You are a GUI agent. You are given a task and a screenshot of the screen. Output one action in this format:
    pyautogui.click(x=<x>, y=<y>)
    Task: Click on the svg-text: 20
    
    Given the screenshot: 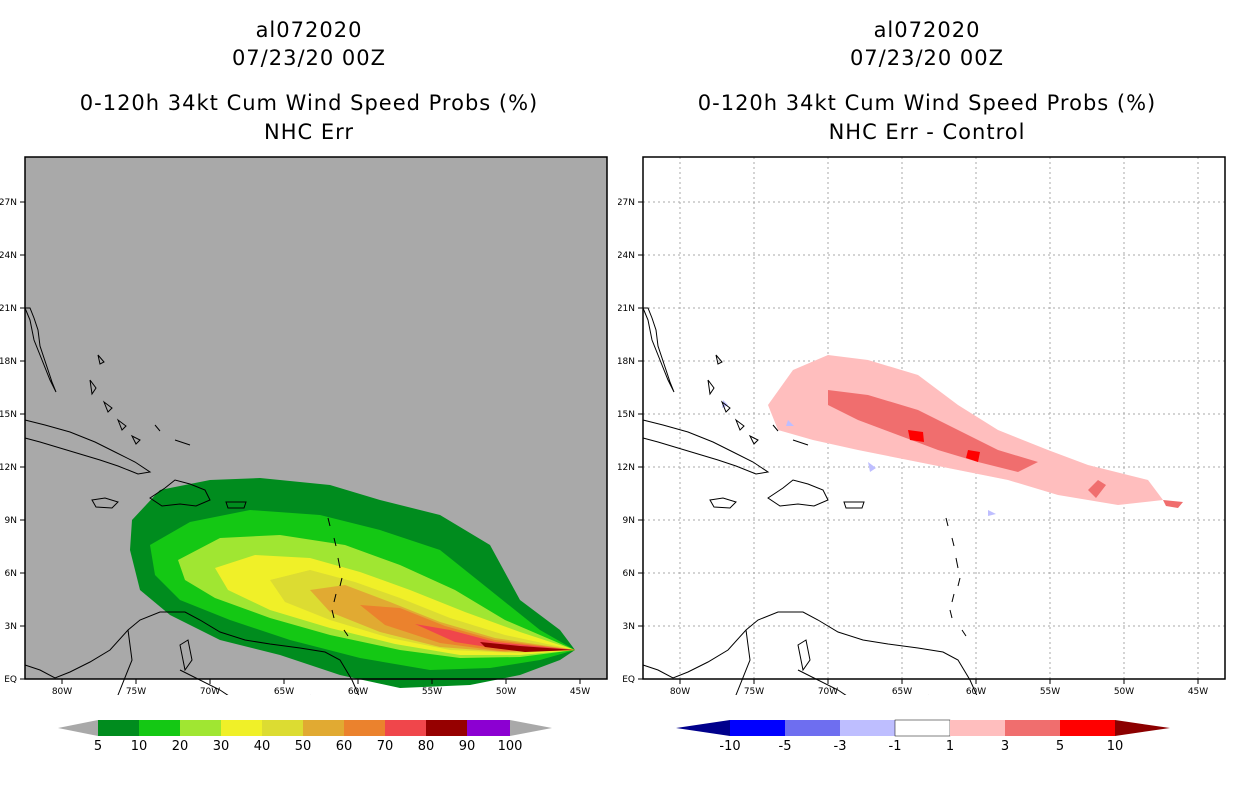 What is the action you would take?
    pyautogui.click(x=180, y=746)
    